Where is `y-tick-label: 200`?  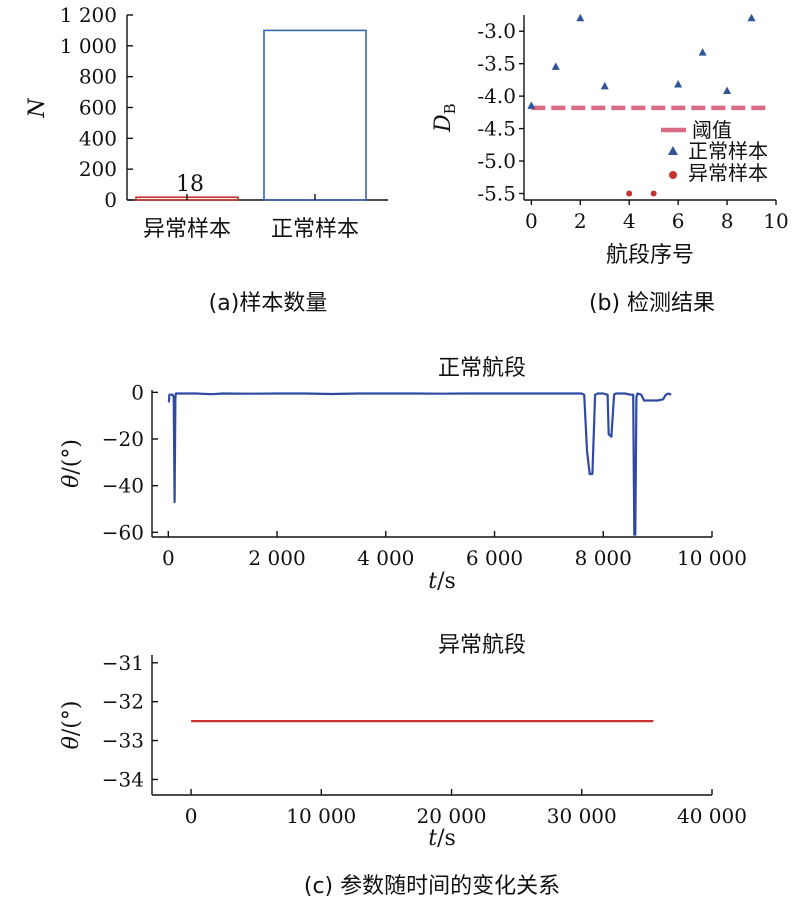 y-tick-label: 200 is located at coordinates (98, 169).